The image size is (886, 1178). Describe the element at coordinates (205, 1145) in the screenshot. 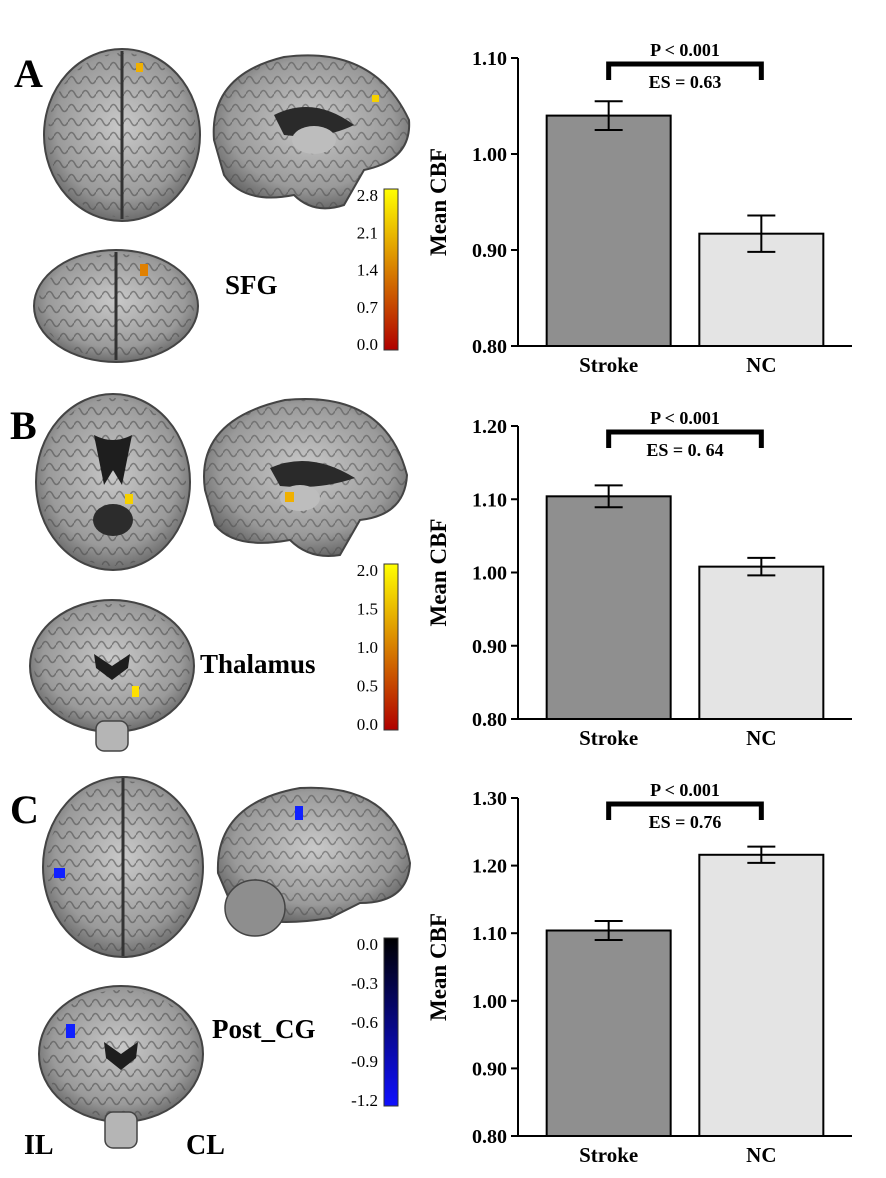

I see `side-label-right: CL` at that location.